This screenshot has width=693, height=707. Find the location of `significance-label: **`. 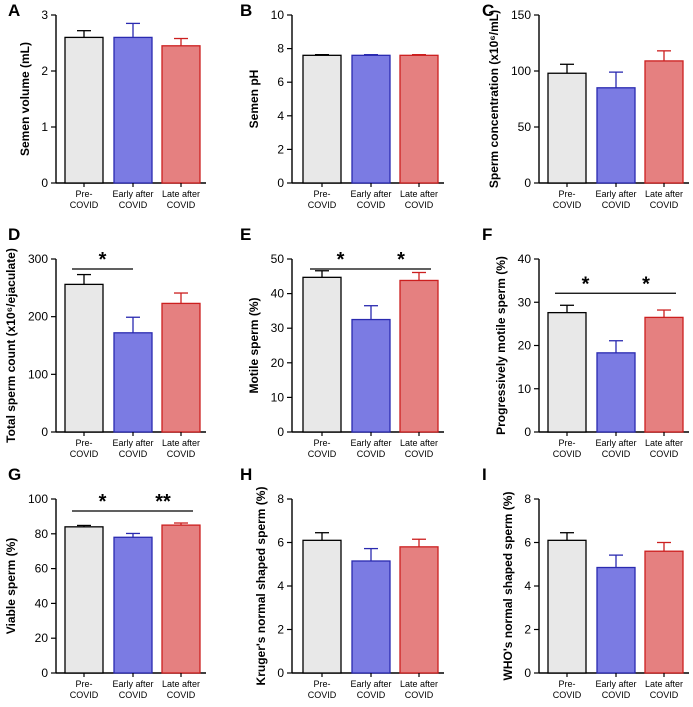

significance-label: ** is located at coordinates (163, 502).